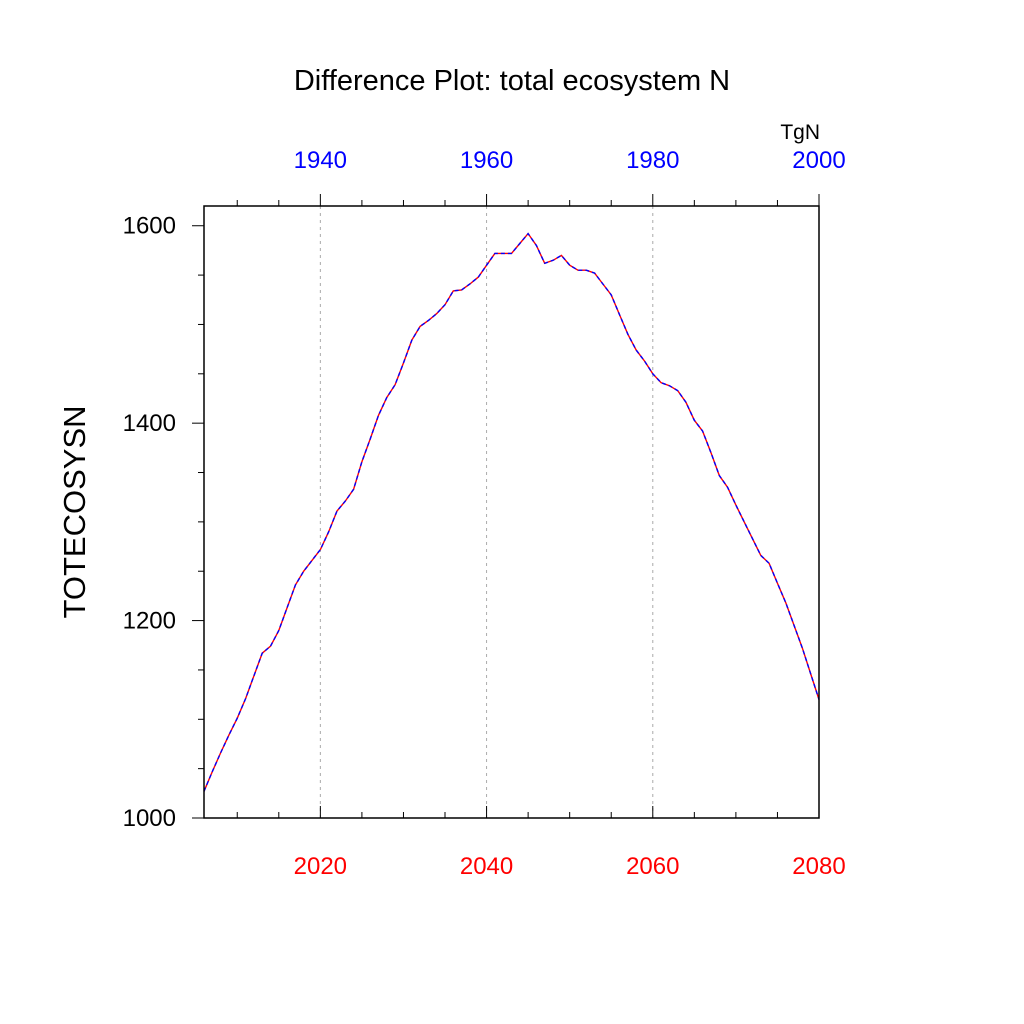  What do you see at coordinates (149, 818) in the screenshot?
I see `y-tick-label: 1000` at bounding box center [149, 818].